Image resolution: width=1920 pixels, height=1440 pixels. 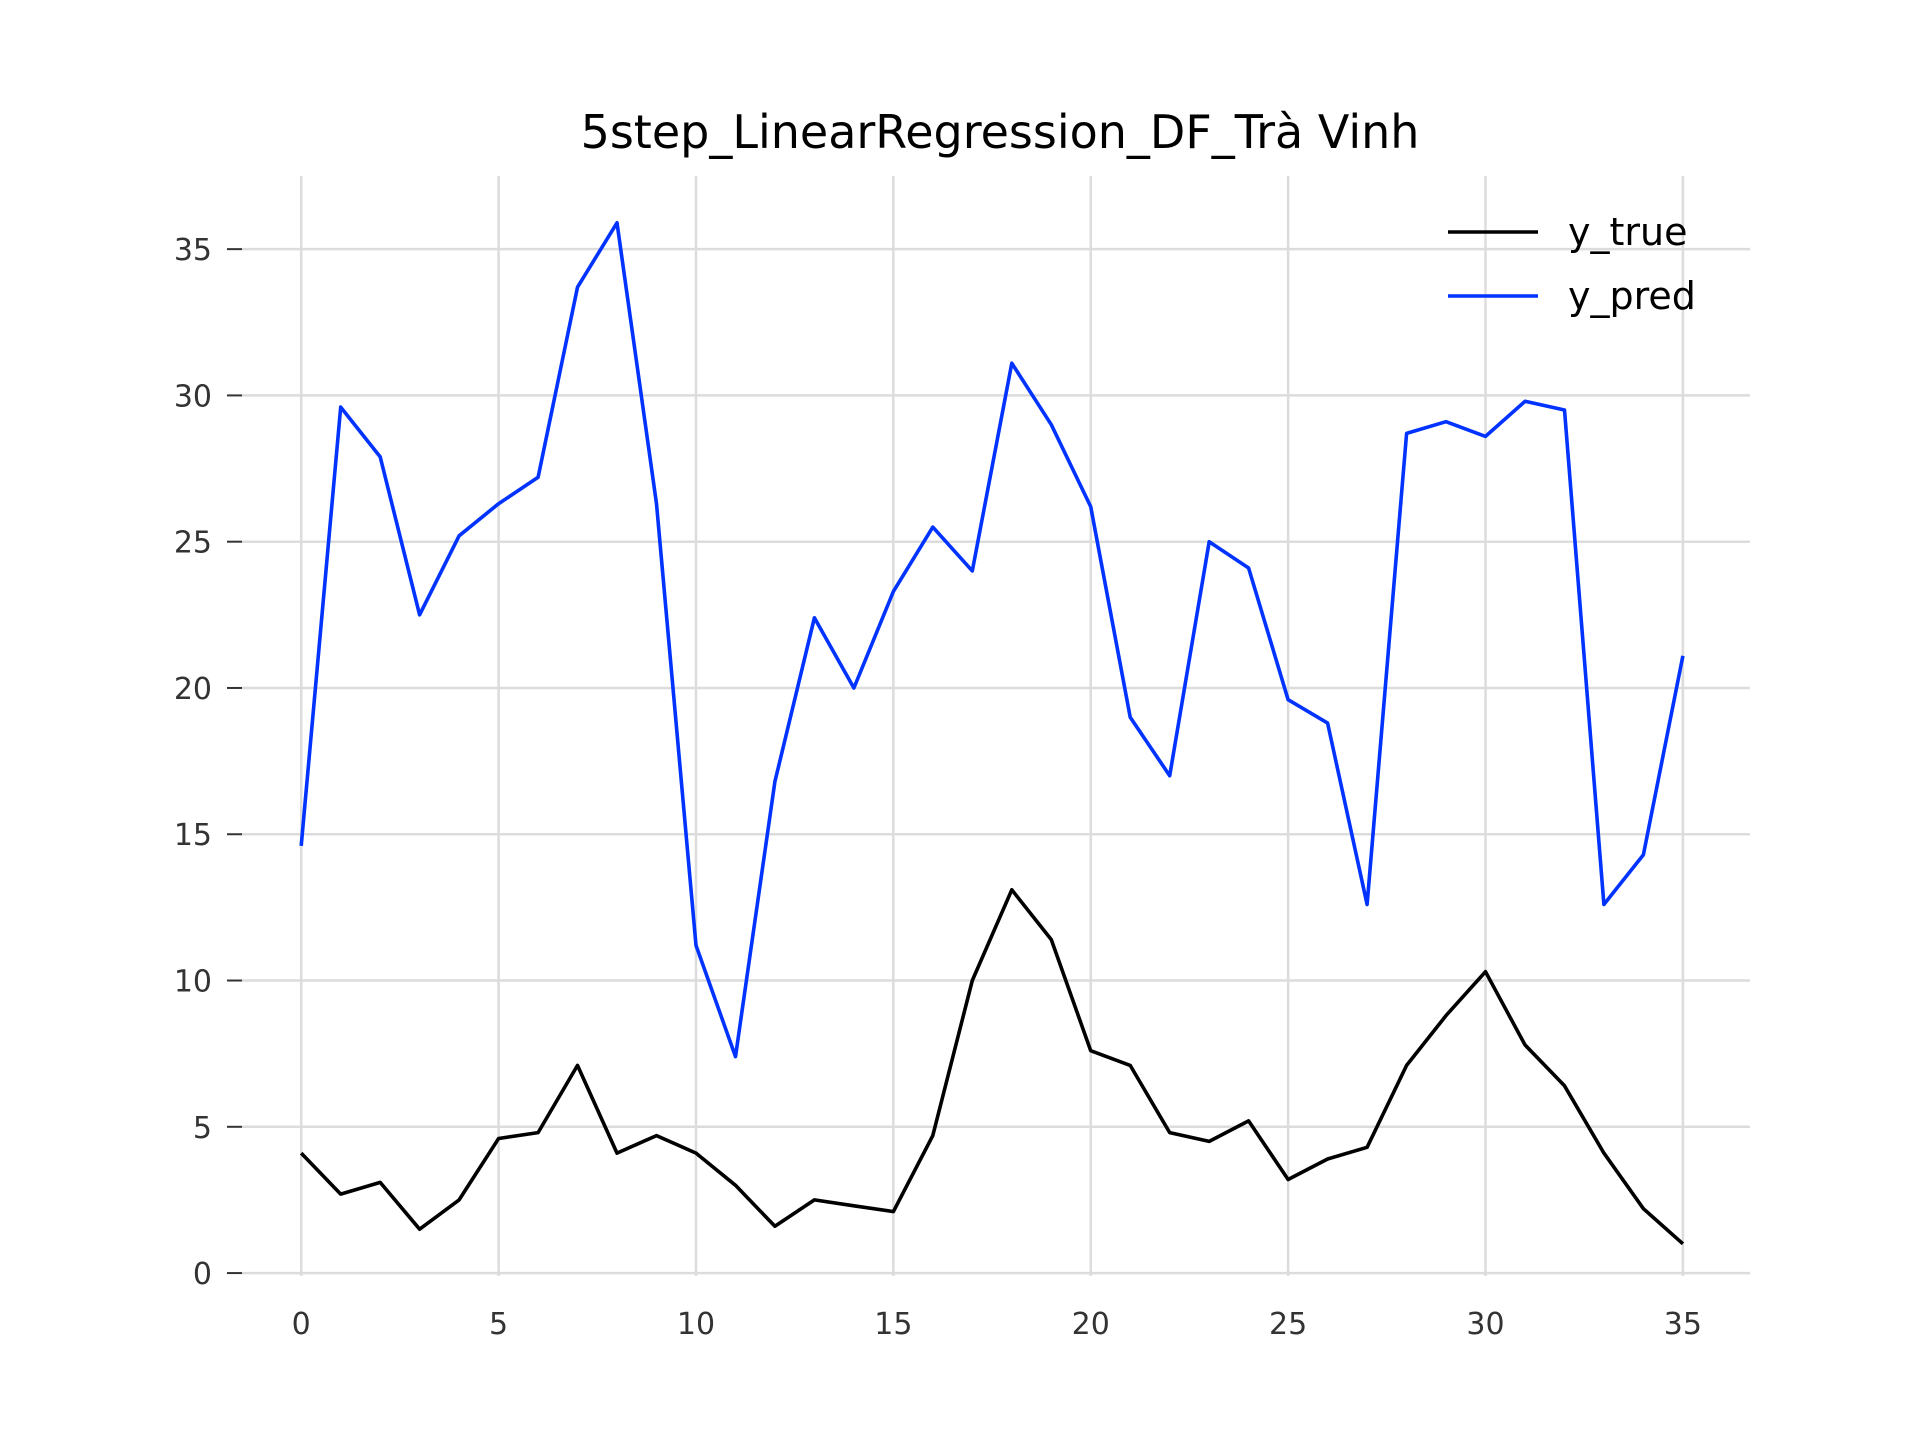 I want to click on y-tick-label-15: 15, so click(x=193, y=835).